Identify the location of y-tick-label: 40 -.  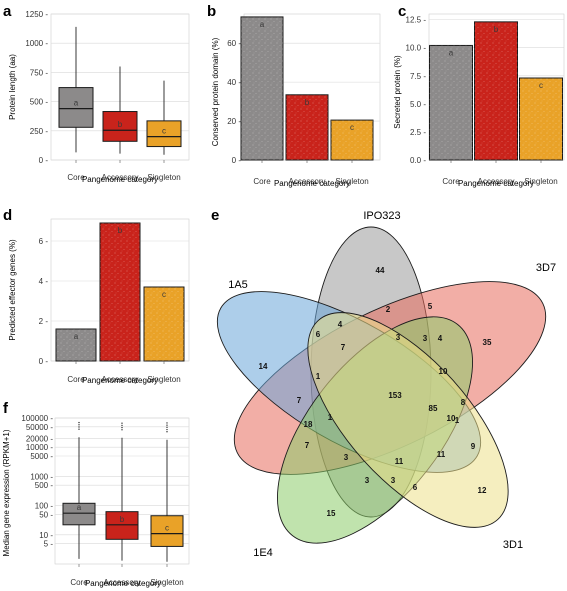
(234, 82).